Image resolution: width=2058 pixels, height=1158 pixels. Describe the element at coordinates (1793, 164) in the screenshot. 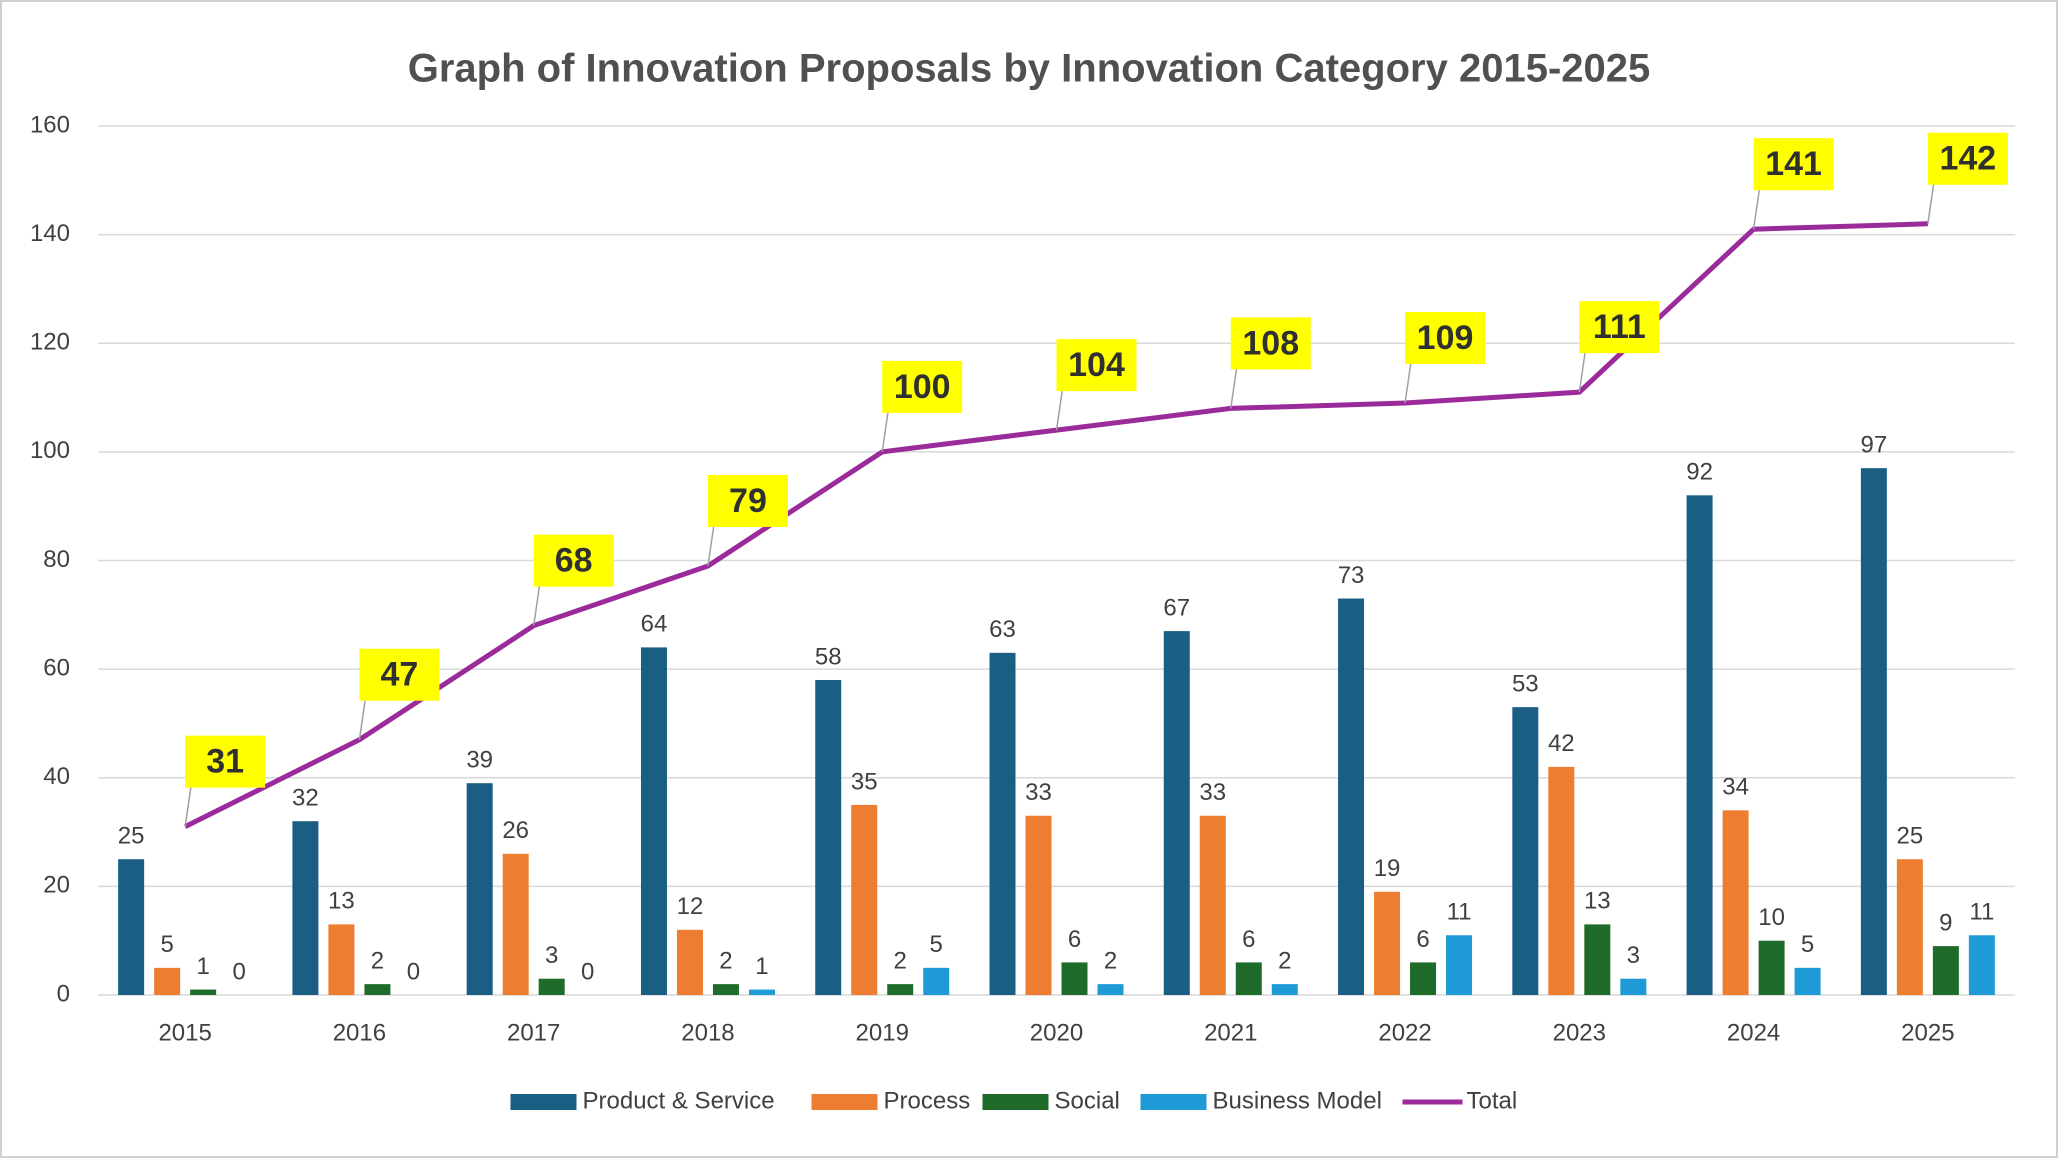

I see `total-label: 141` at that location.